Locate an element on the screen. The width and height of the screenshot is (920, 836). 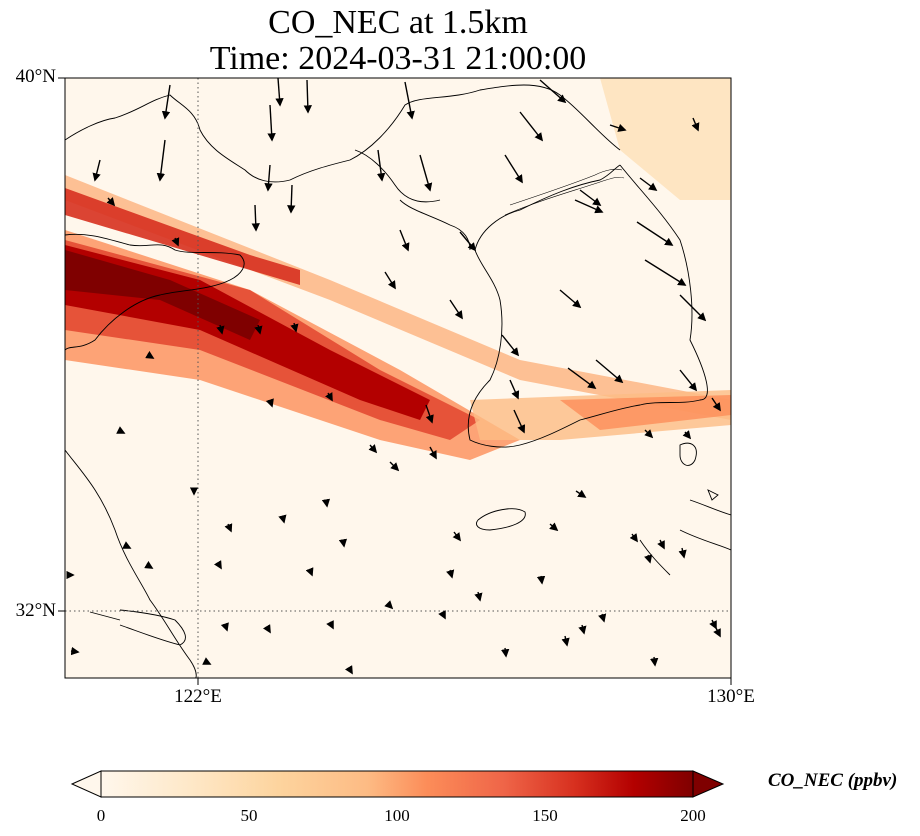
colorbar-gradient is located at coordinates (397, 784).